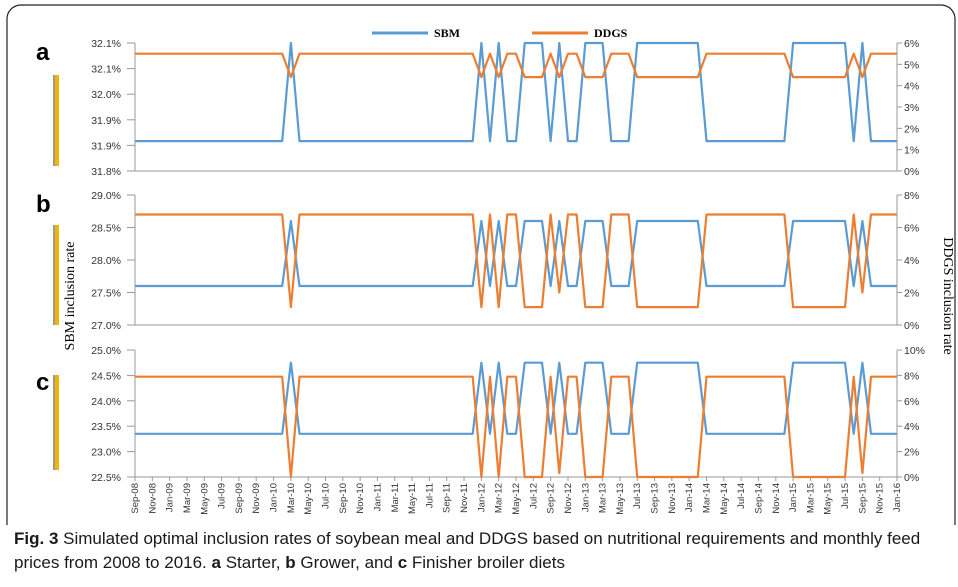  Describe the element at coordinates (911, 65) in the screenshot. I see `y-right-tick-a: 5%` at that location.